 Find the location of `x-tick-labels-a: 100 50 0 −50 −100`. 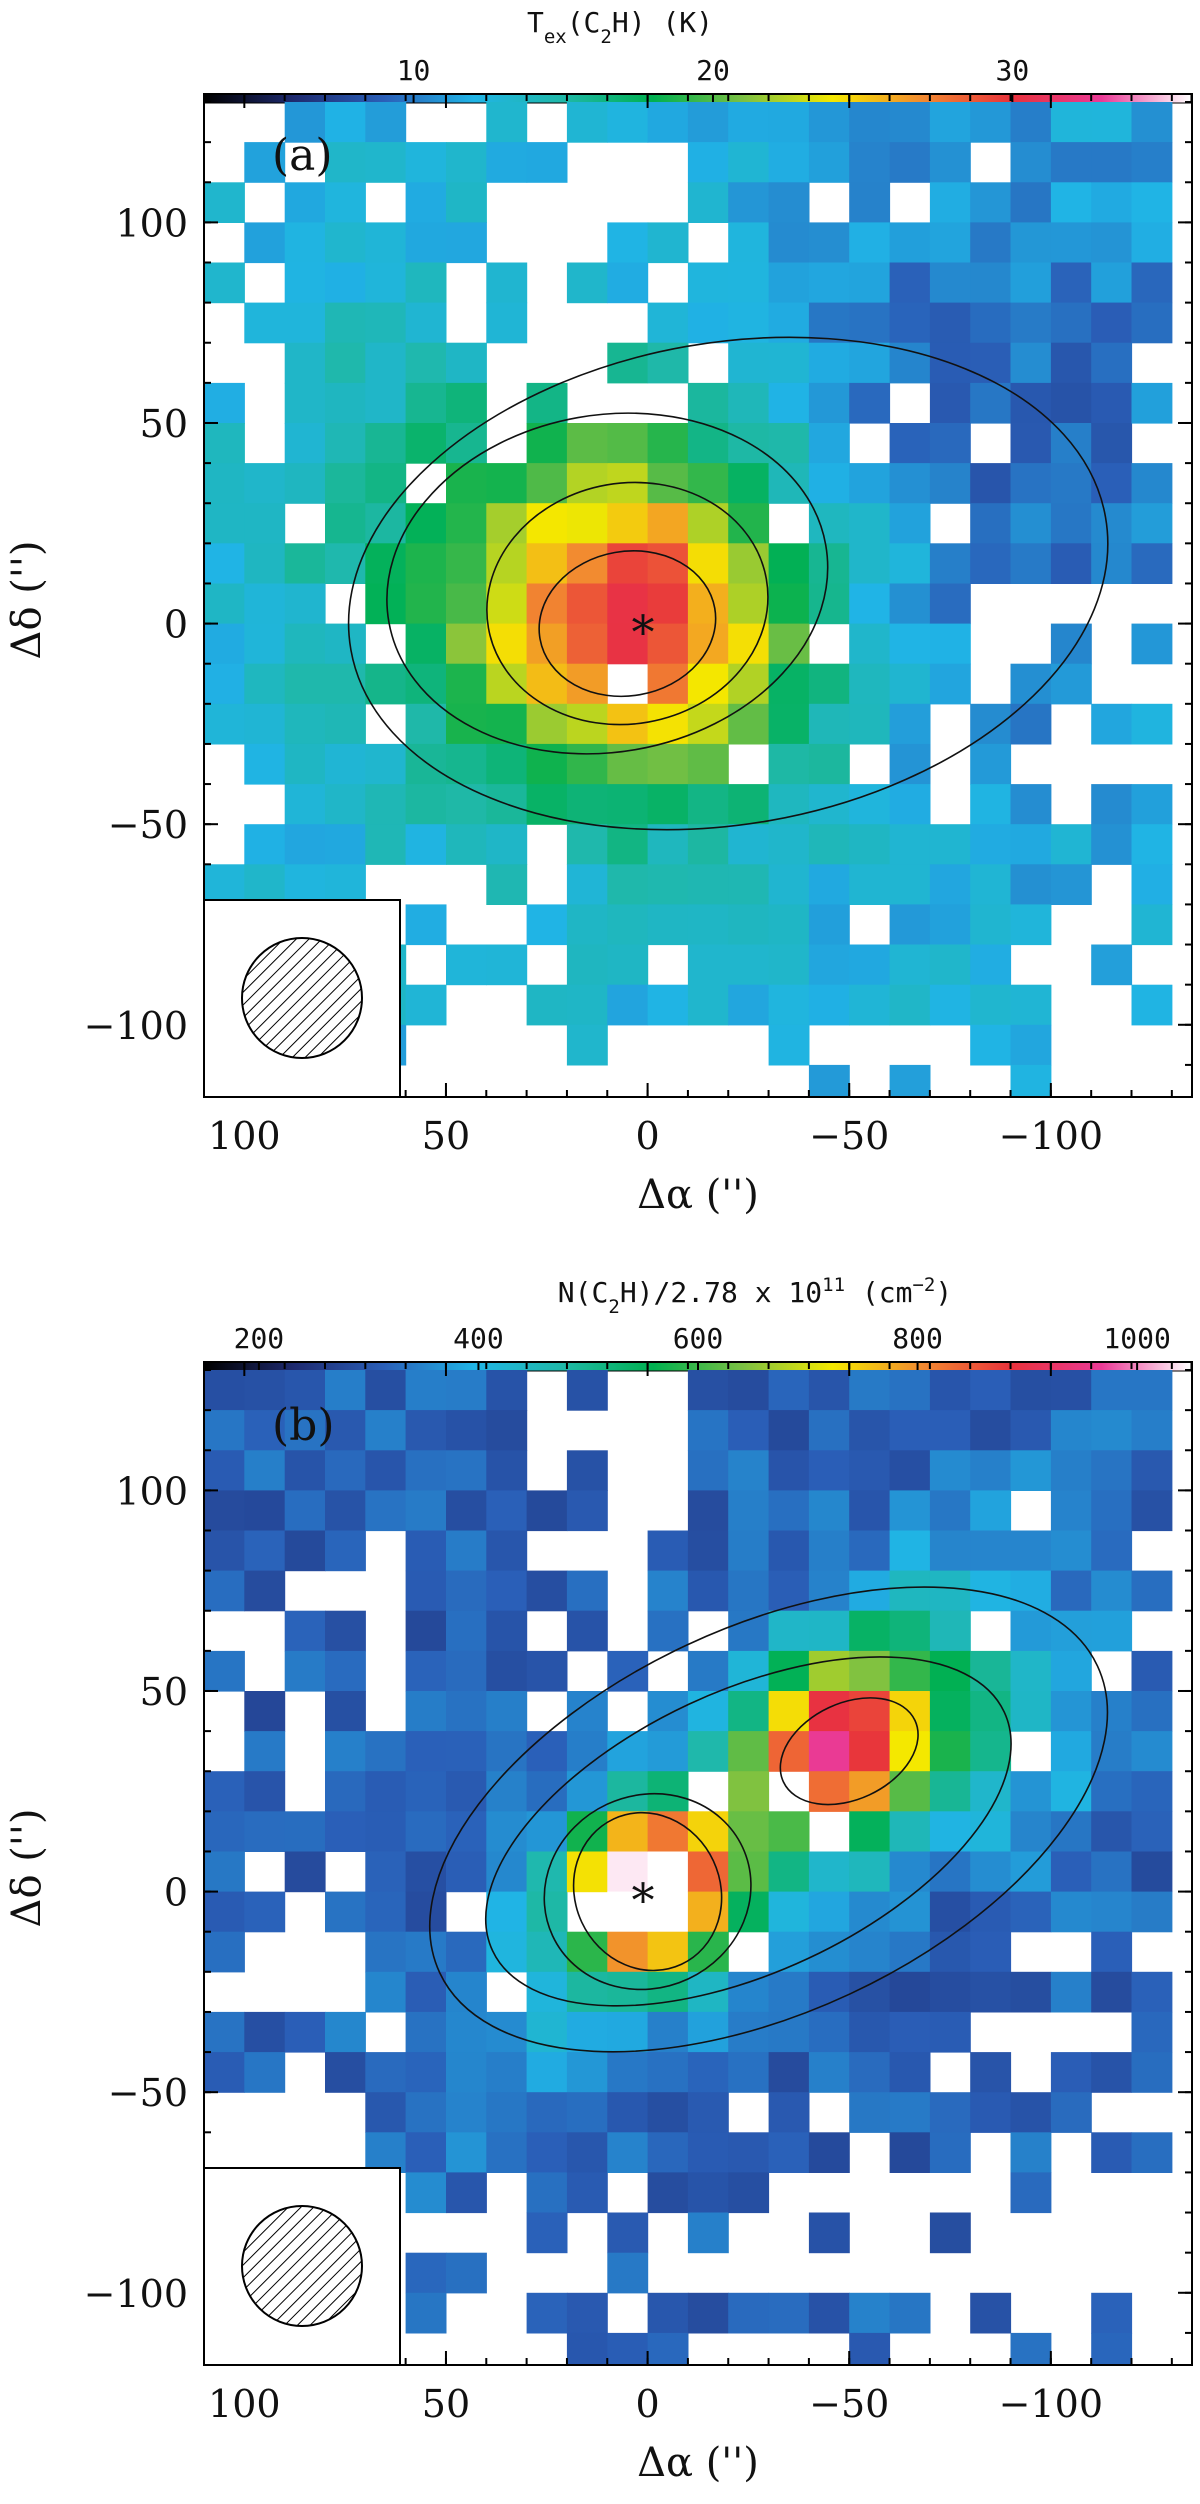

x-tick-labels-a: 100 50 0 −50 −100 is located at coordinates (655, 1136).